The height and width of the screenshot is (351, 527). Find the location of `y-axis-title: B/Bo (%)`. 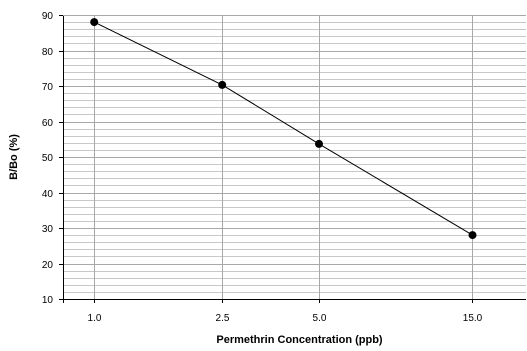

y-axis-title: B/Bo (%) is located at coordinates (14, 157).